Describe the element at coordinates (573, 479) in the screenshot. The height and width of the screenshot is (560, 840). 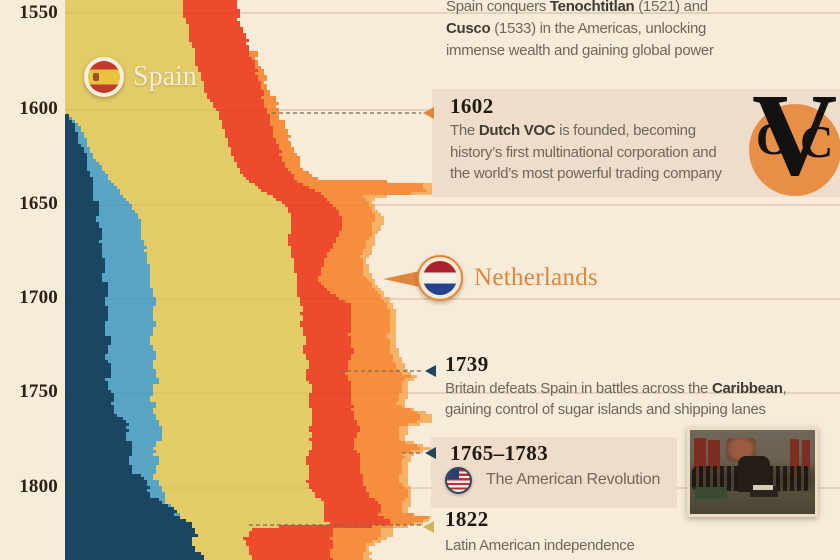
I see `annotation-flag-text: The American Revolution` at that location.